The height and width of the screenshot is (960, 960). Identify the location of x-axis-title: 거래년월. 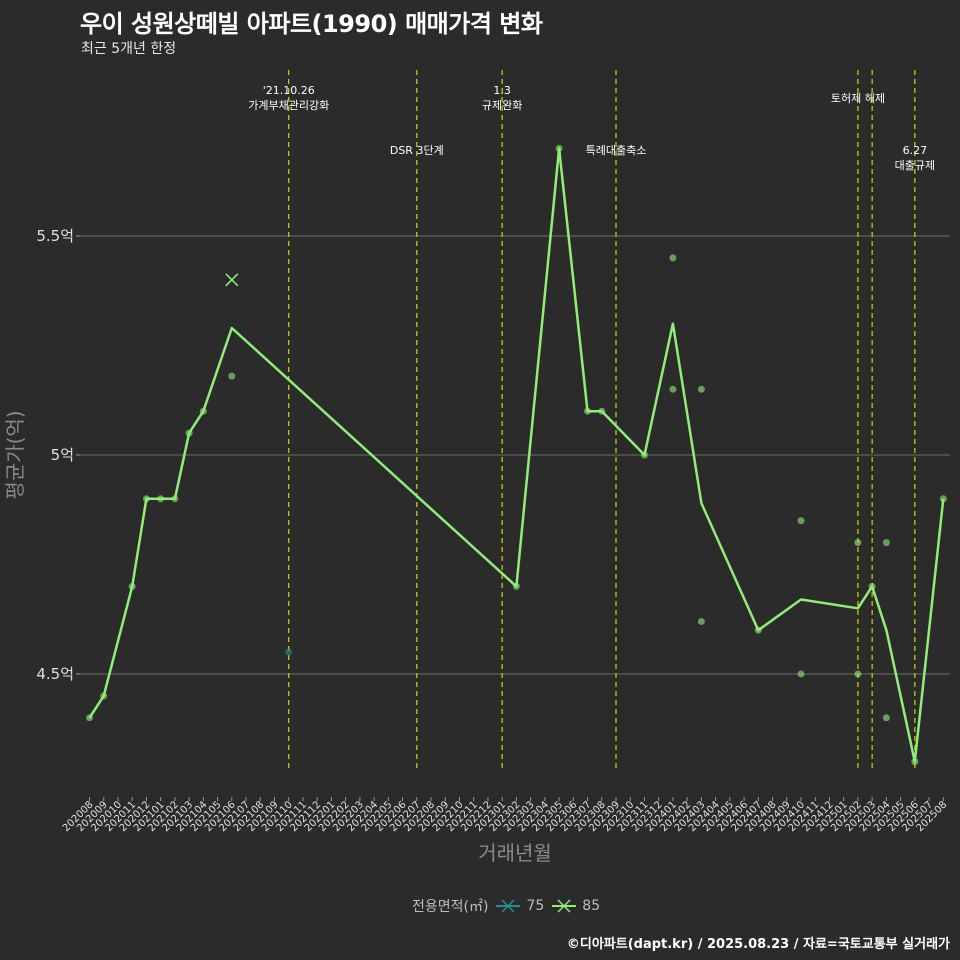
(515, 853).